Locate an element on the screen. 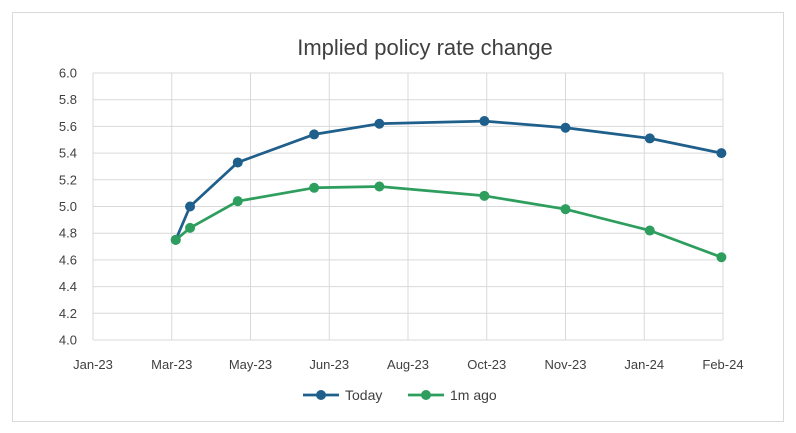  series-line is located at coordinates (448, 222).